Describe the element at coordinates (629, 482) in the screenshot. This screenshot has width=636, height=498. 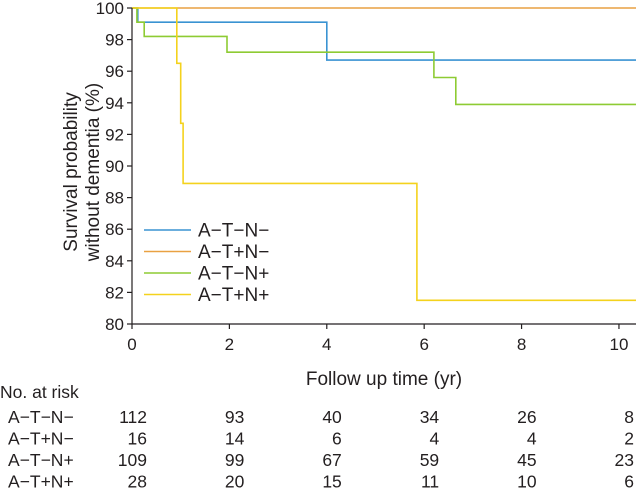
I see `risk-cell-aminustplusnplus-t10: 6` at that location.